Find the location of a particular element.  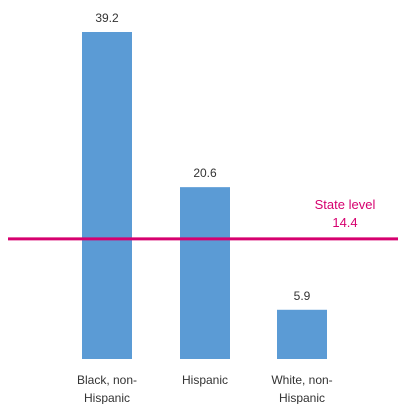

state-level-value: 14.4 is located at coordinates (344, 222).